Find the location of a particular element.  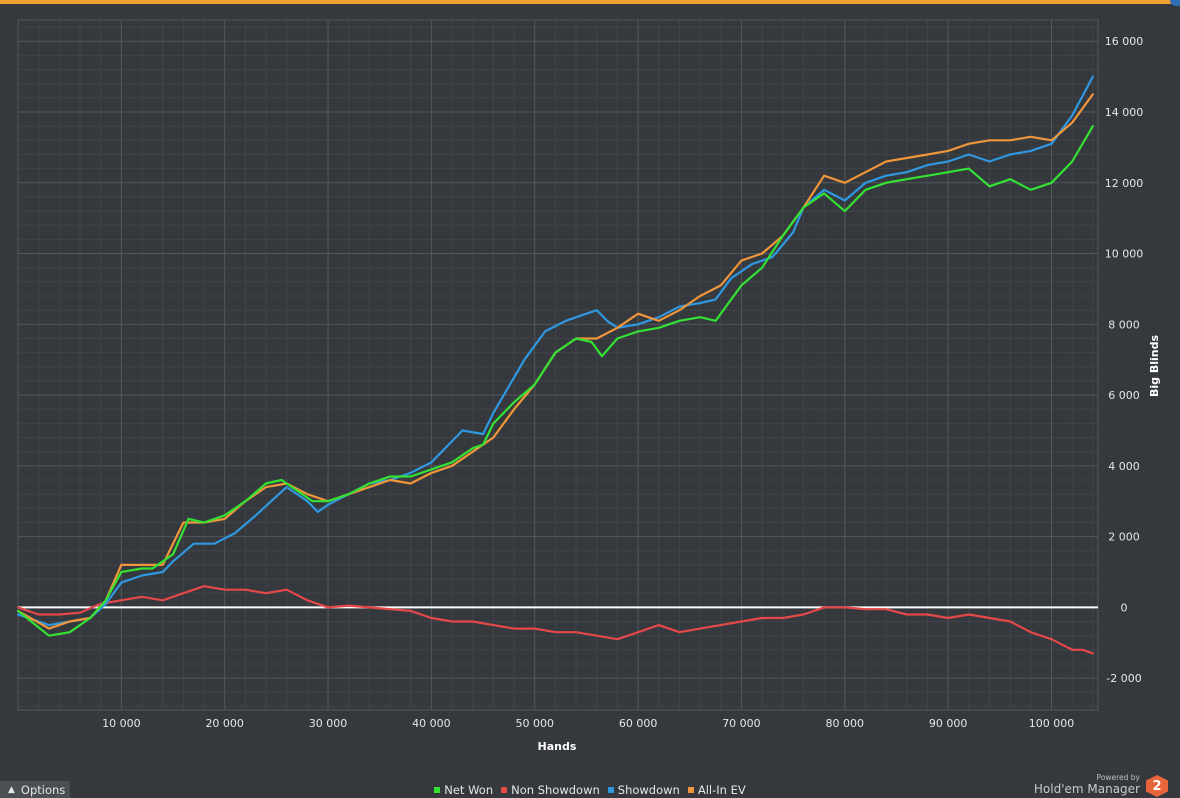

legend-label-non-showdown: Non Showdown is located at coordinates (555, 790).